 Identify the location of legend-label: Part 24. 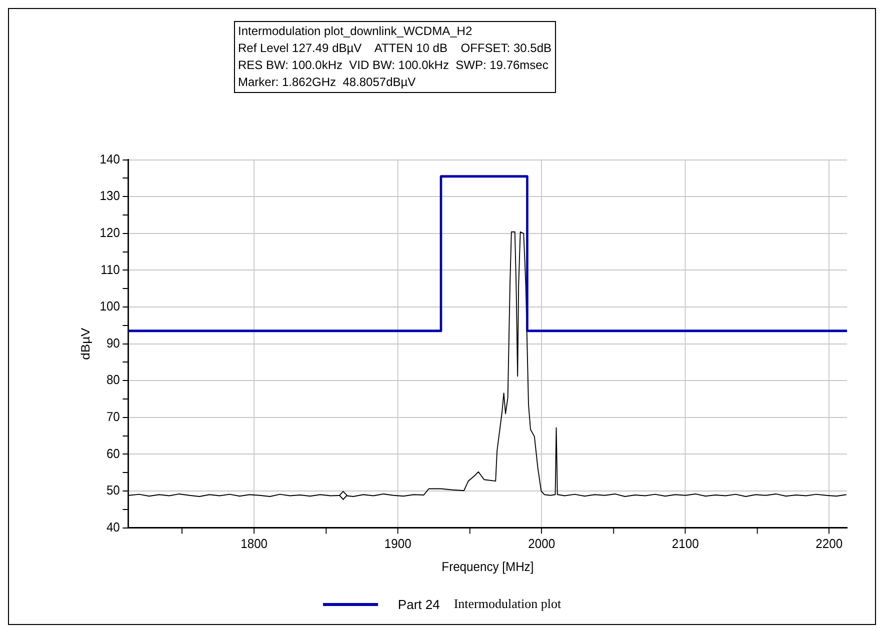
(419, 604).